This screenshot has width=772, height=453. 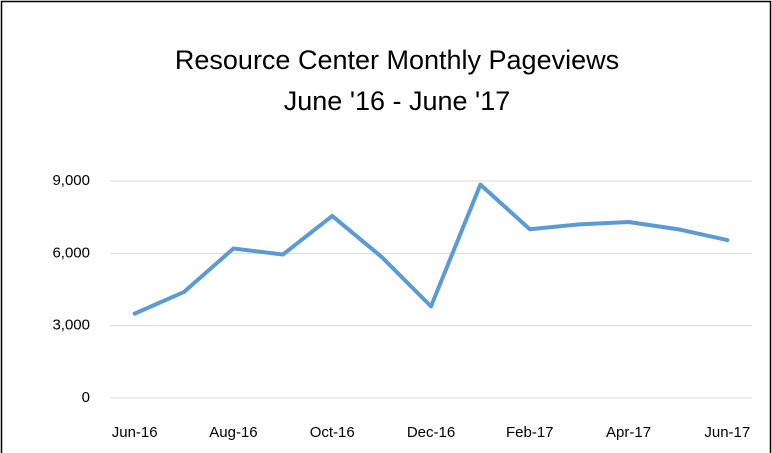 I want to click on x-tick-label: Dec-16, so click(x=431, y=432).